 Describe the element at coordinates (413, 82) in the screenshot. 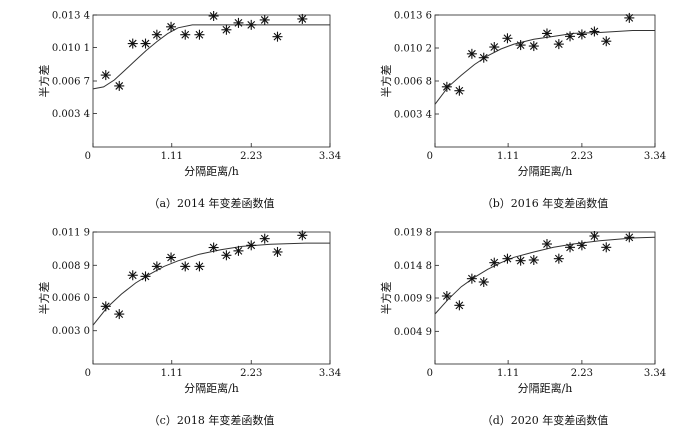

I see `y-tick-label: 0.006 8` at that location.